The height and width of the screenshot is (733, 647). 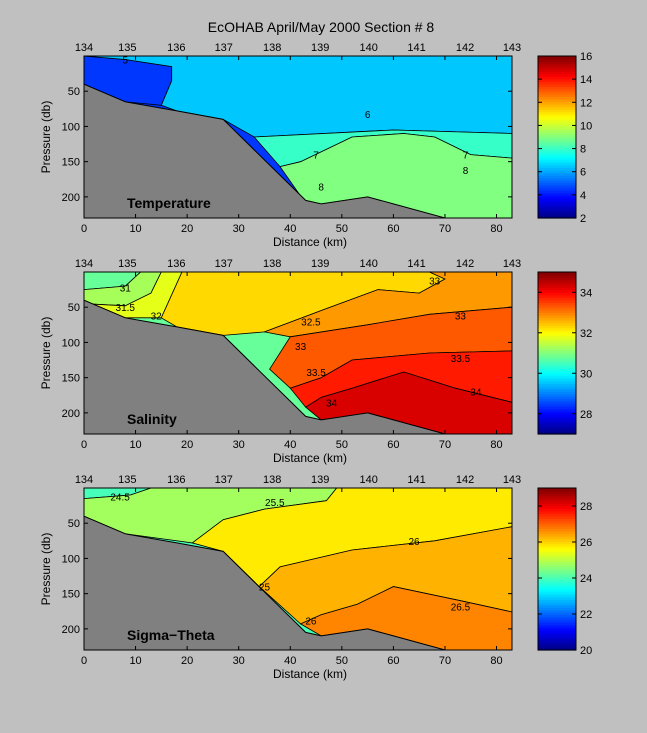 What do you see at coordinates (321, 187) in the screenshot?
I see `contour-label: 8` at bounding box center [321, 187].